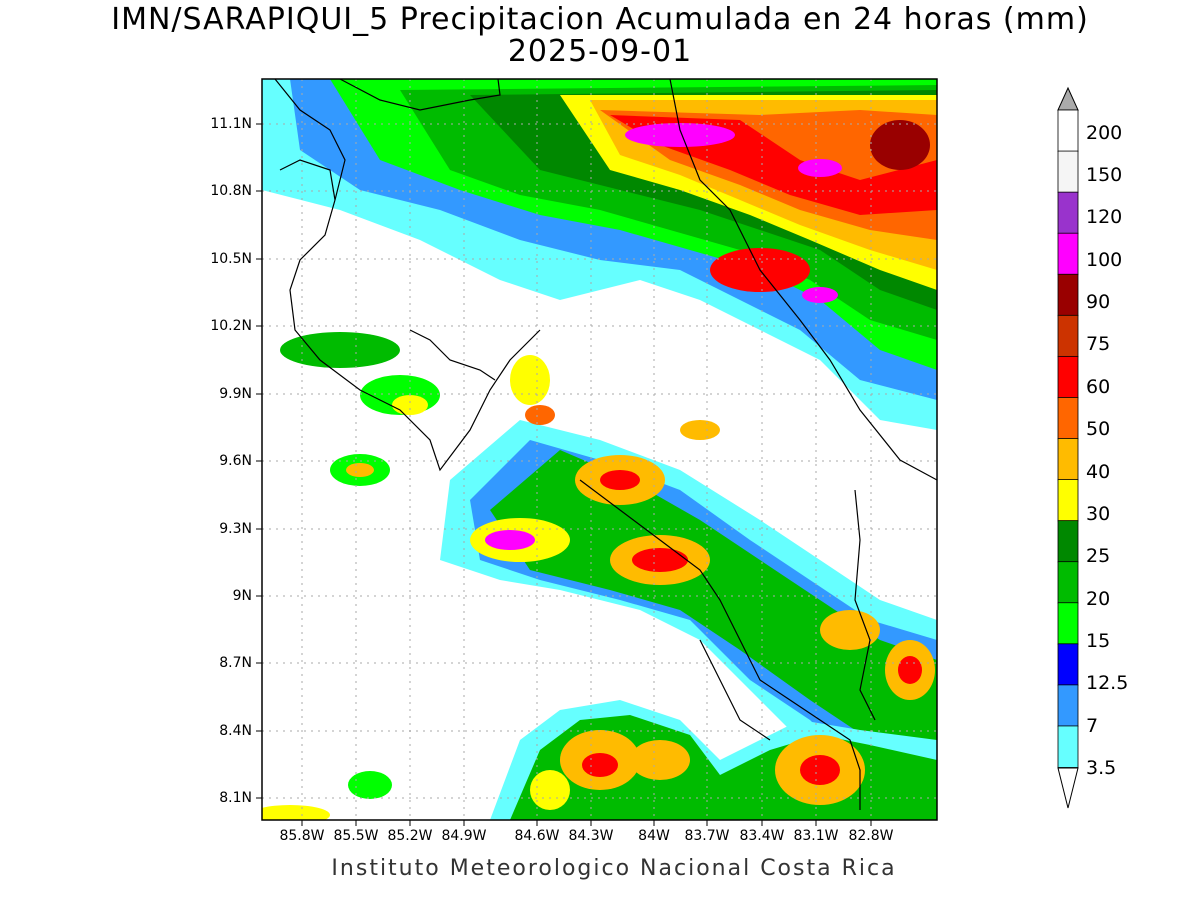  Describe the element at coordinates (235, 394) in the screenshot. I see `lat-tick-label: 9.9N` at that location.